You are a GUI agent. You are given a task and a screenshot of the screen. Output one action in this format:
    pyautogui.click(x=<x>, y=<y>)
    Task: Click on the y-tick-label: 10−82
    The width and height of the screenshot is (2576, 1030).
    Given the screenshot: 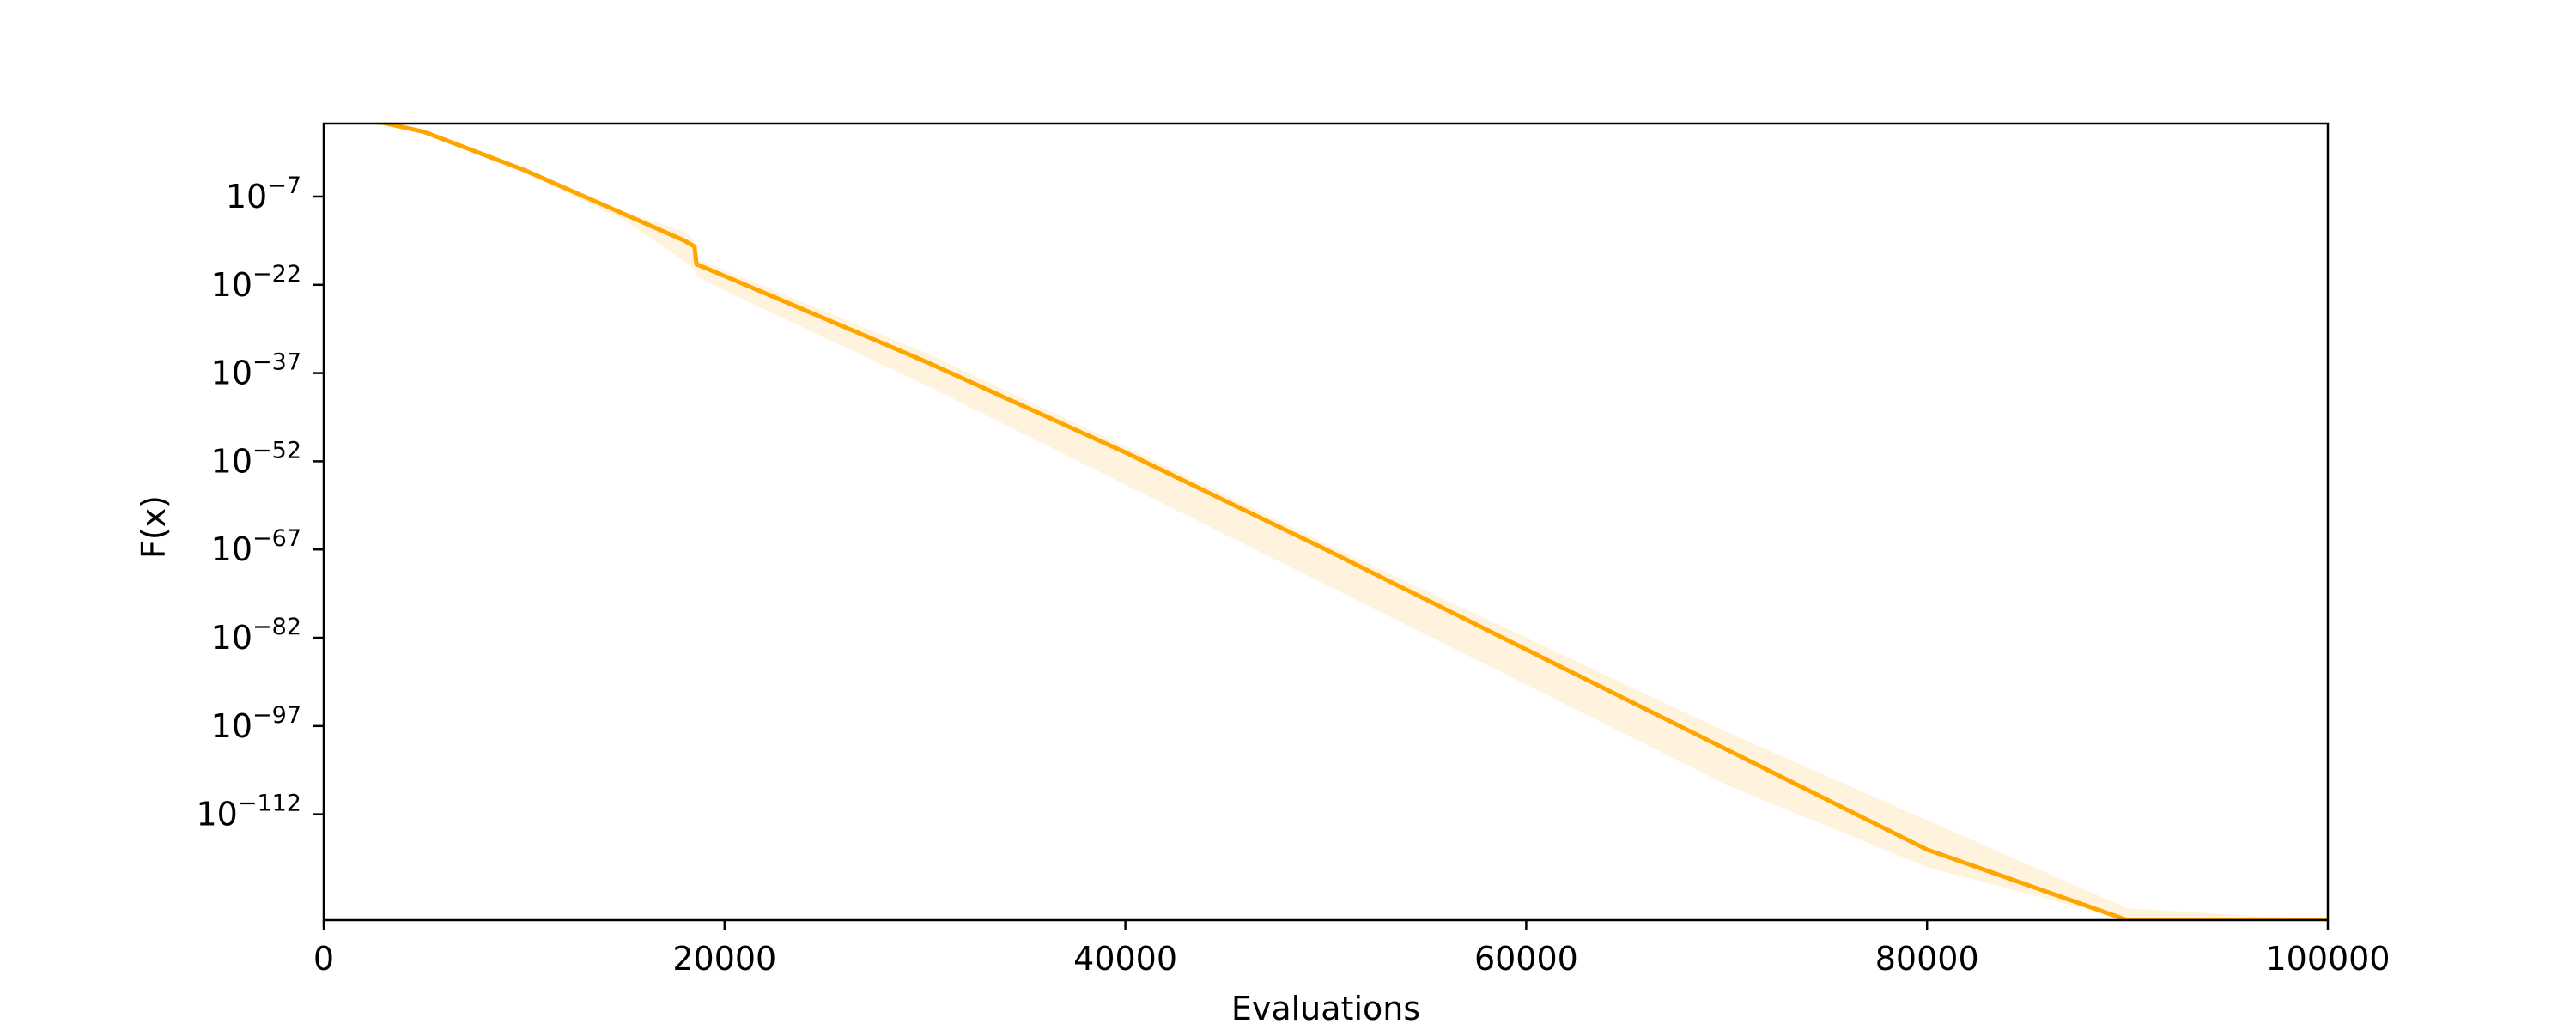 What is the action you would take?
    pyautogui.click(x=256, y=635)
    